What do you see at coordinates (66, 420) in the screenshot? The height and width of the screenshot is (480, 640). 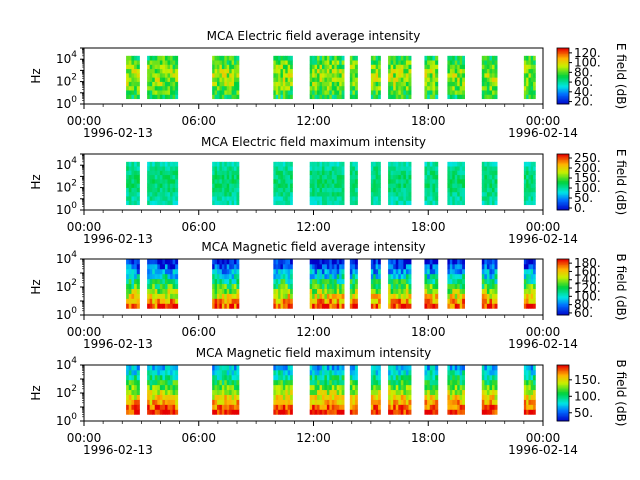 I see `y-tick-label: 100` at bounding box center [66, 420].